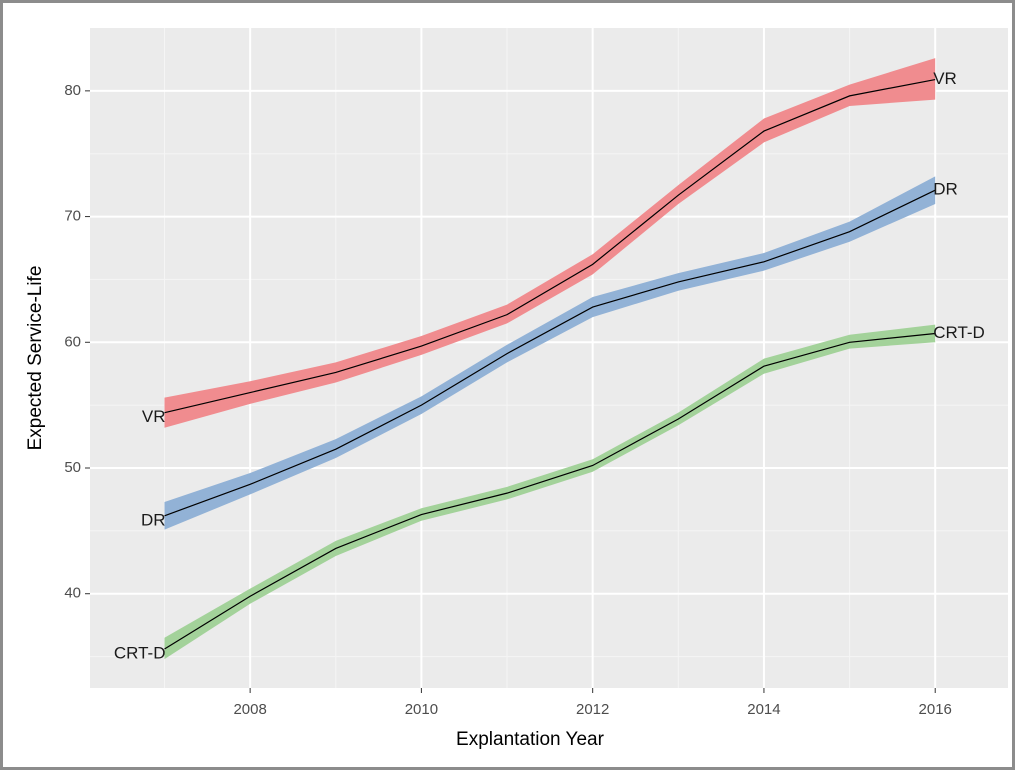 The height and width of the screenshot is (770, 1015). I want to click on x-tick-label: 2012, so click(592, 709).